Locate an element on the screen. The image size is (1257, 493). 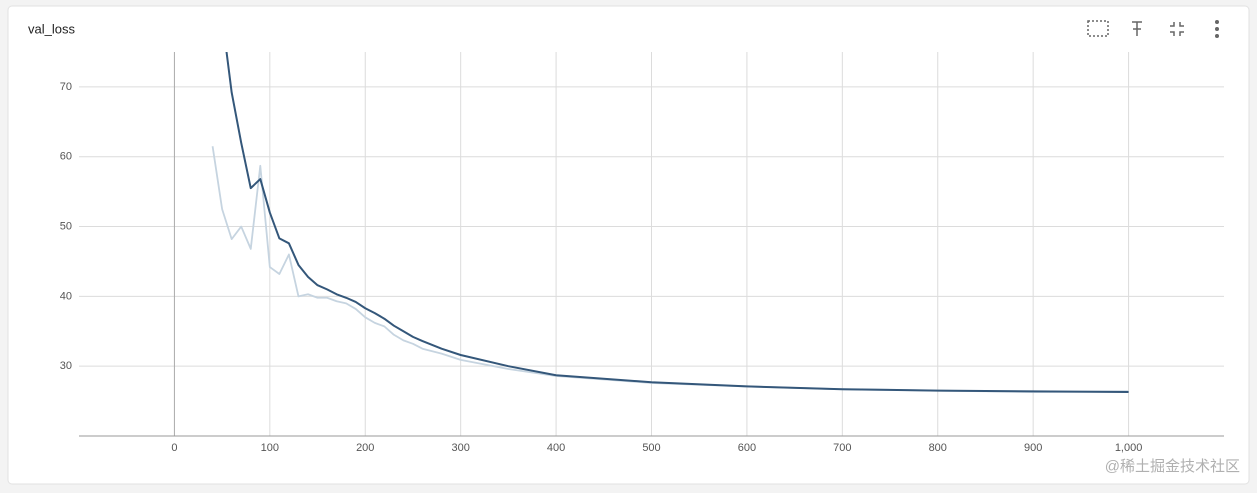
toolbar is located at coordinates (1153, 29).